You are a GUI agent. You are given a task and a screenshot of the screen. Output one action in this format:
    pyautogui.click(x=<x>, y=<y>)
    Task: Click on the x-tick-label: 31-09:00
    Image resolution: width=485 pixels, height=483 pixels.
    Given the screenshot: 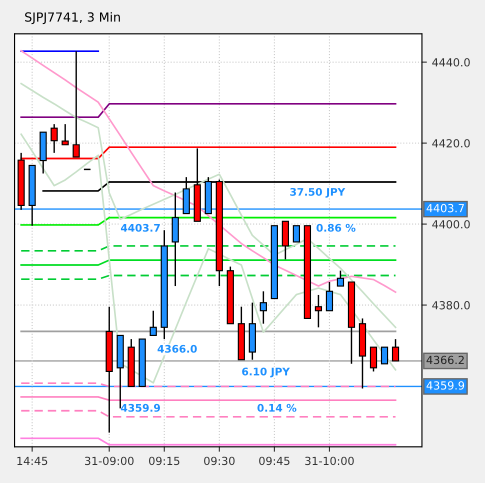 What is the action you would take?
    pyautogui.click(x=109, y=461)
    